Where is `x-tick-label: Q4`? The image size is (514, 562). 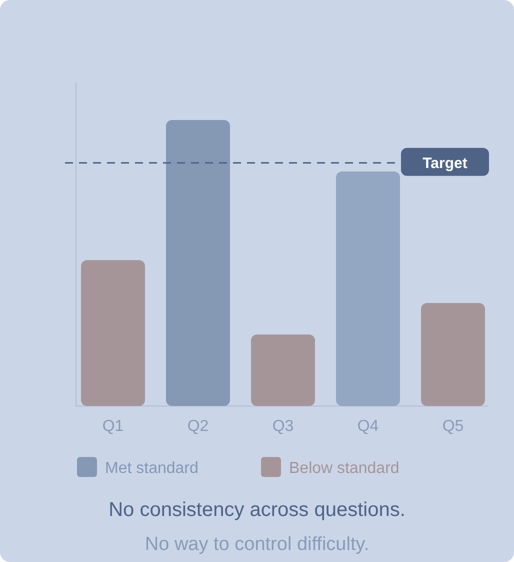 x-tick-label: Q4 is located at coordinates (368, 426).